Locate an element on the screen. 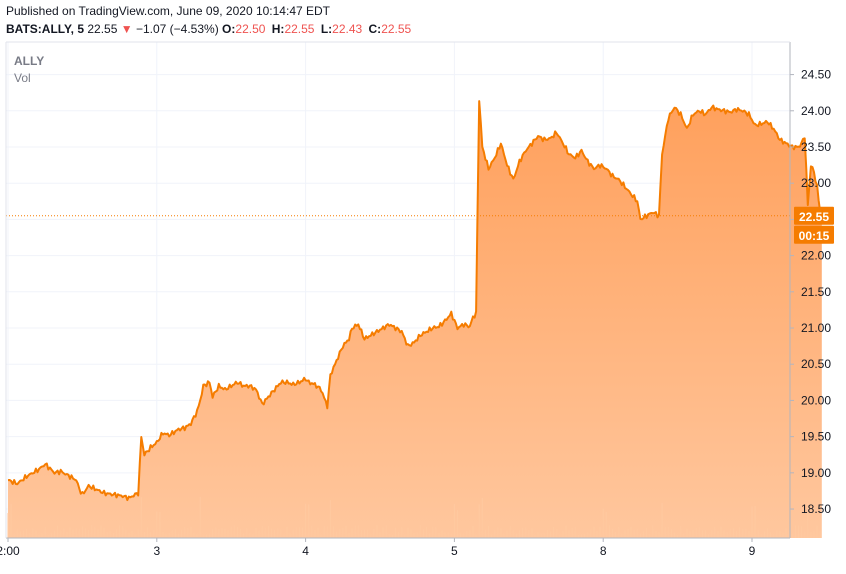  y-tick-label: 21.50 is located at coordinates (816, 292).